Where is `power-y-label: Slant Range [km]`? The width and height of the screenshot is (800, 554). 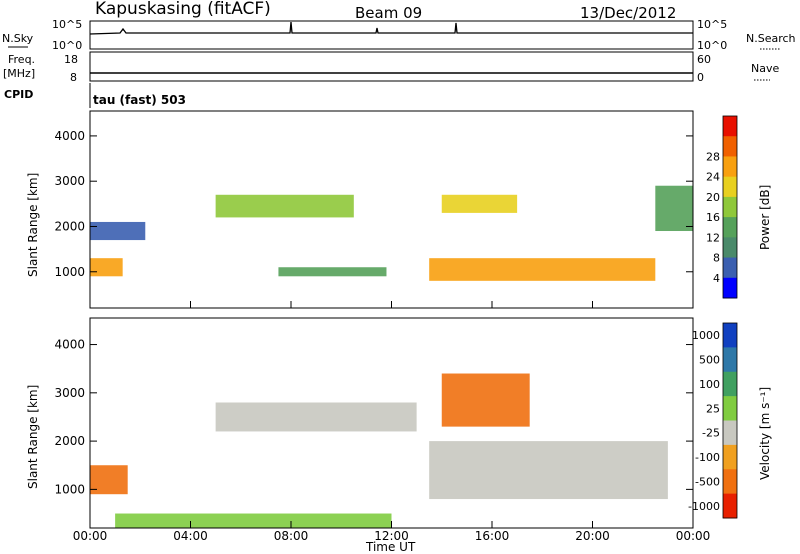 power-y-label: Slant Range [km] is located at coordinates (33, 225).